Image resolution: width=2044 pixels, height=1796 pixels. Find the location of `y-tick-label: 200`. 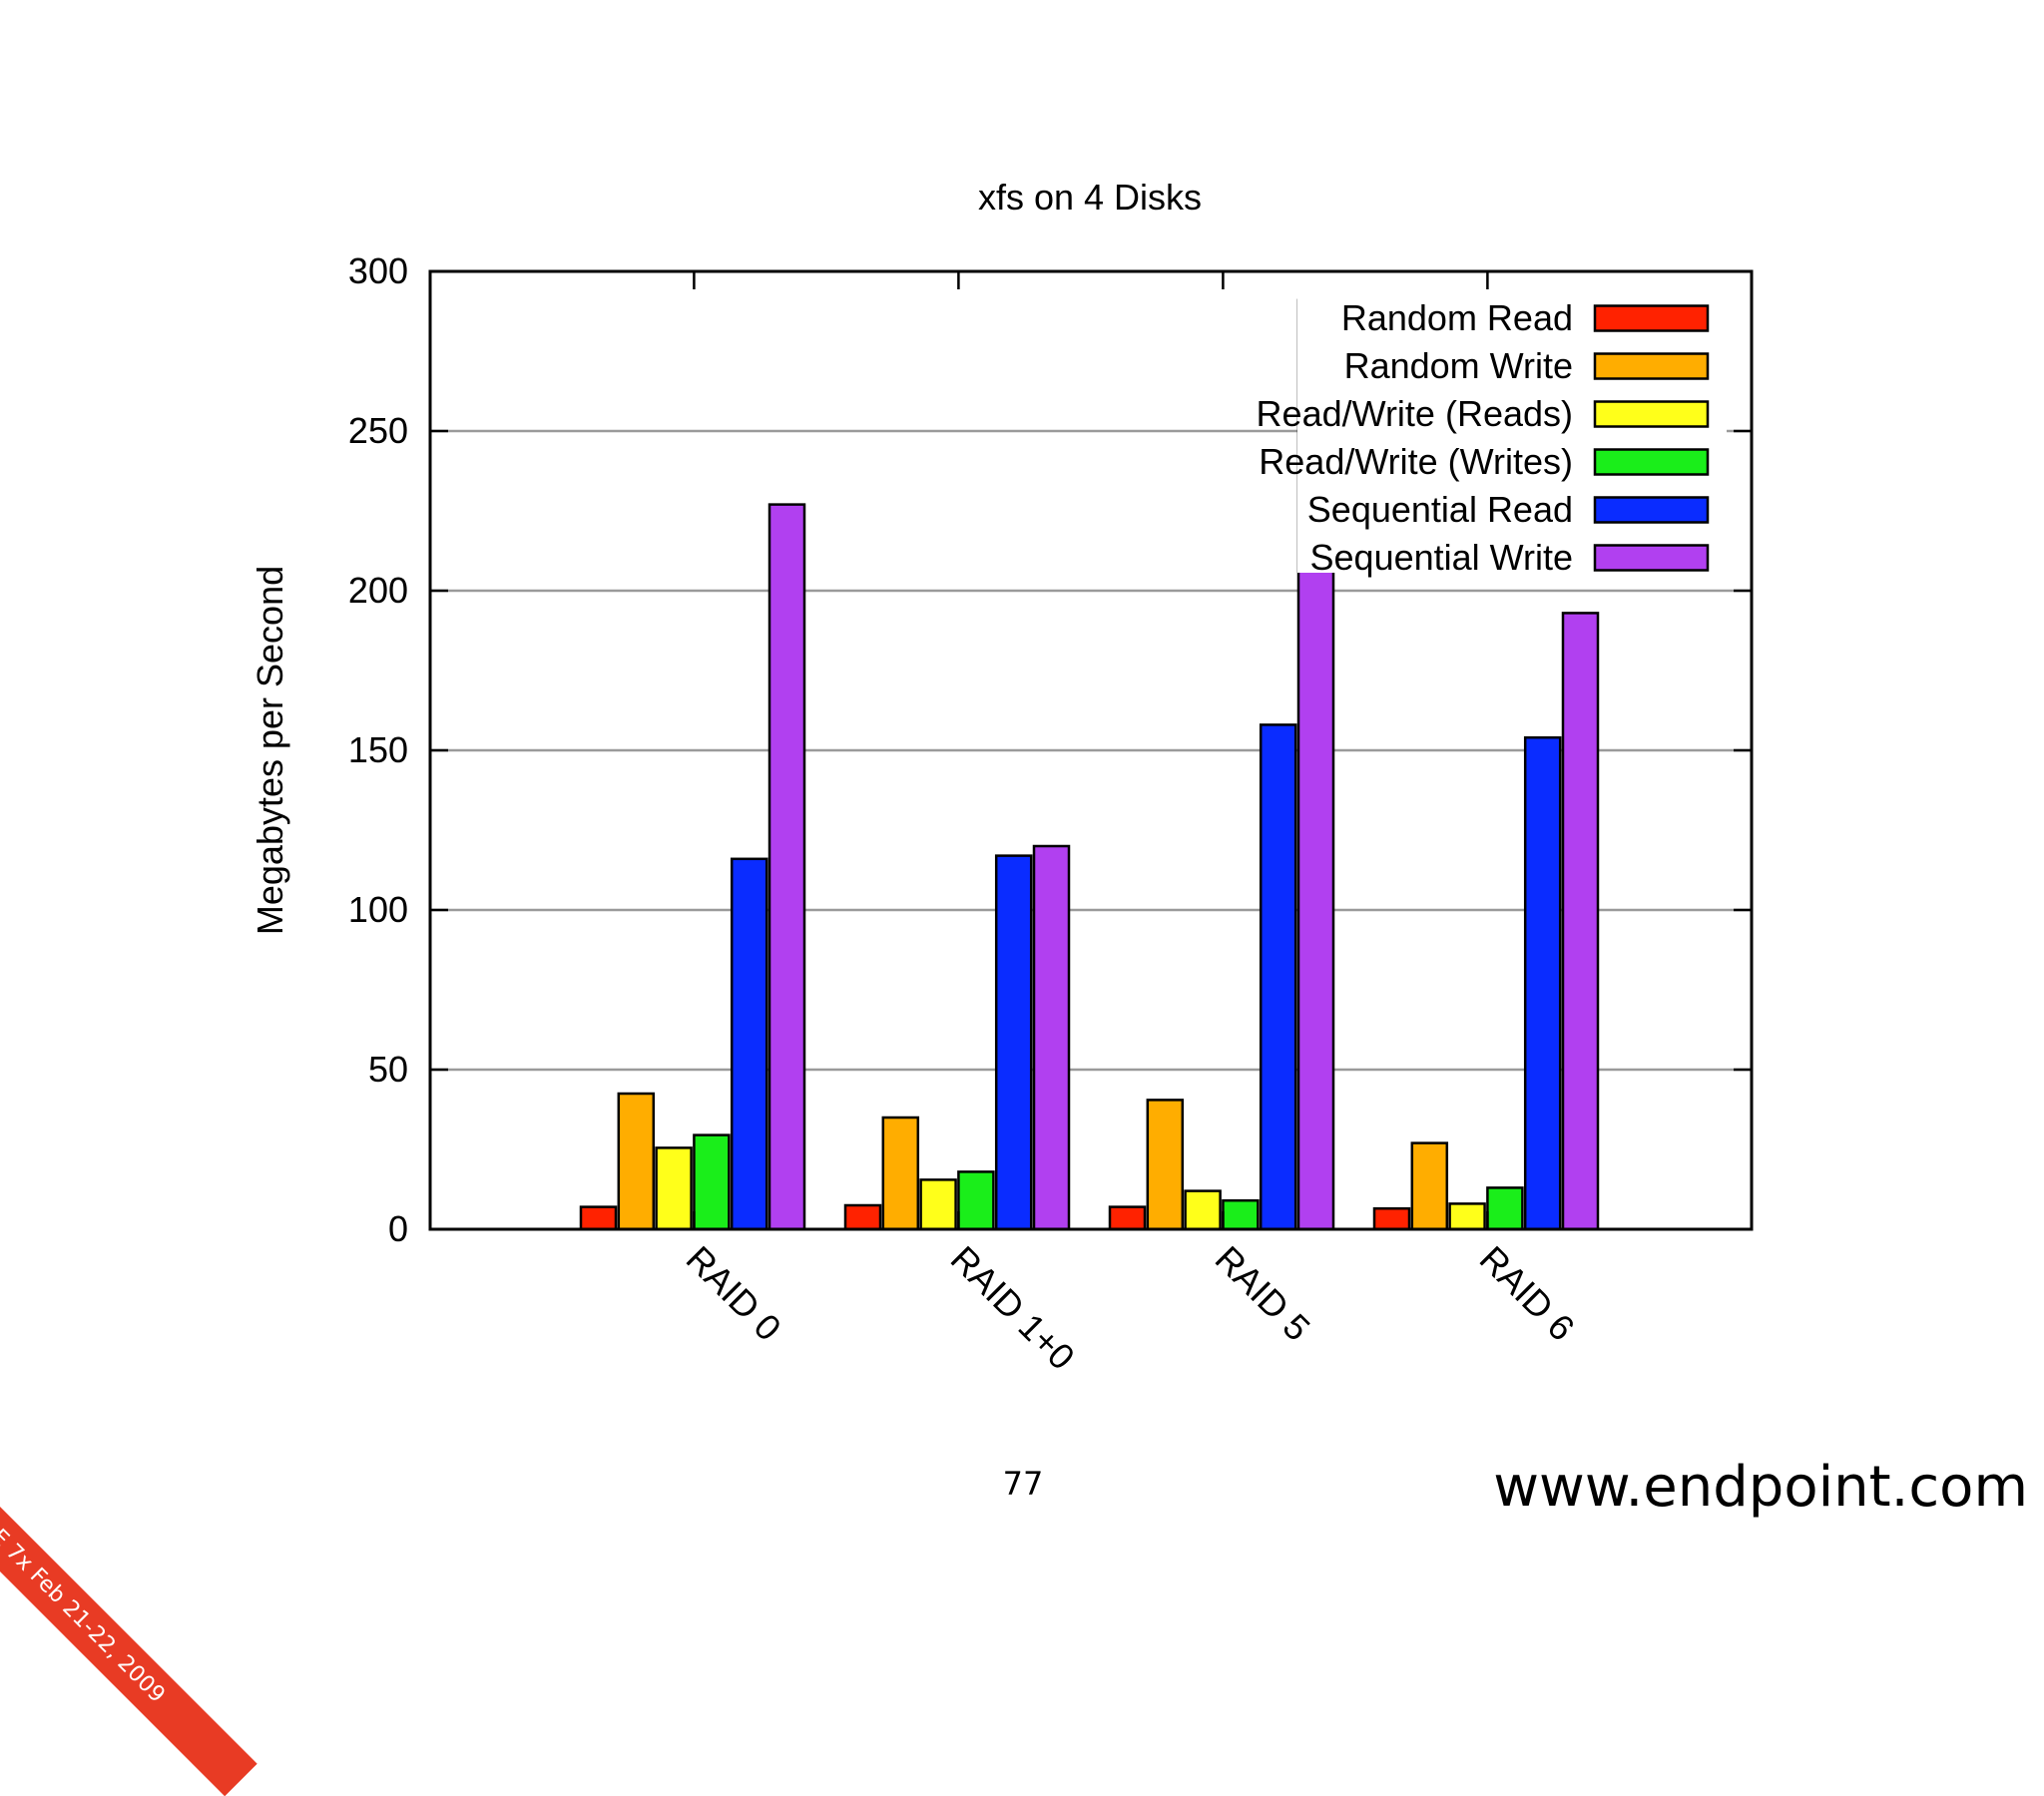

y-tick-label: 200 is located at coordinates (378, 590).